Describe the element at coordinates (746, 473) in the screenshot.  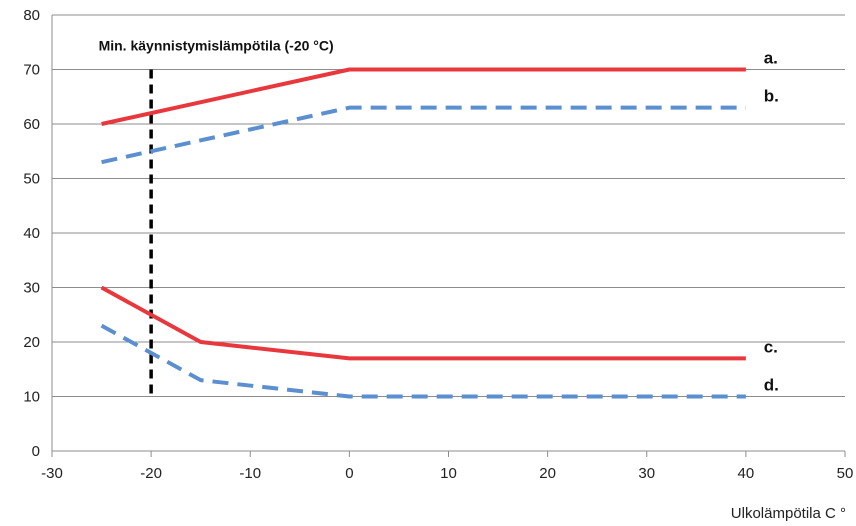
I see `x-tick-label-40: 40` at that location.